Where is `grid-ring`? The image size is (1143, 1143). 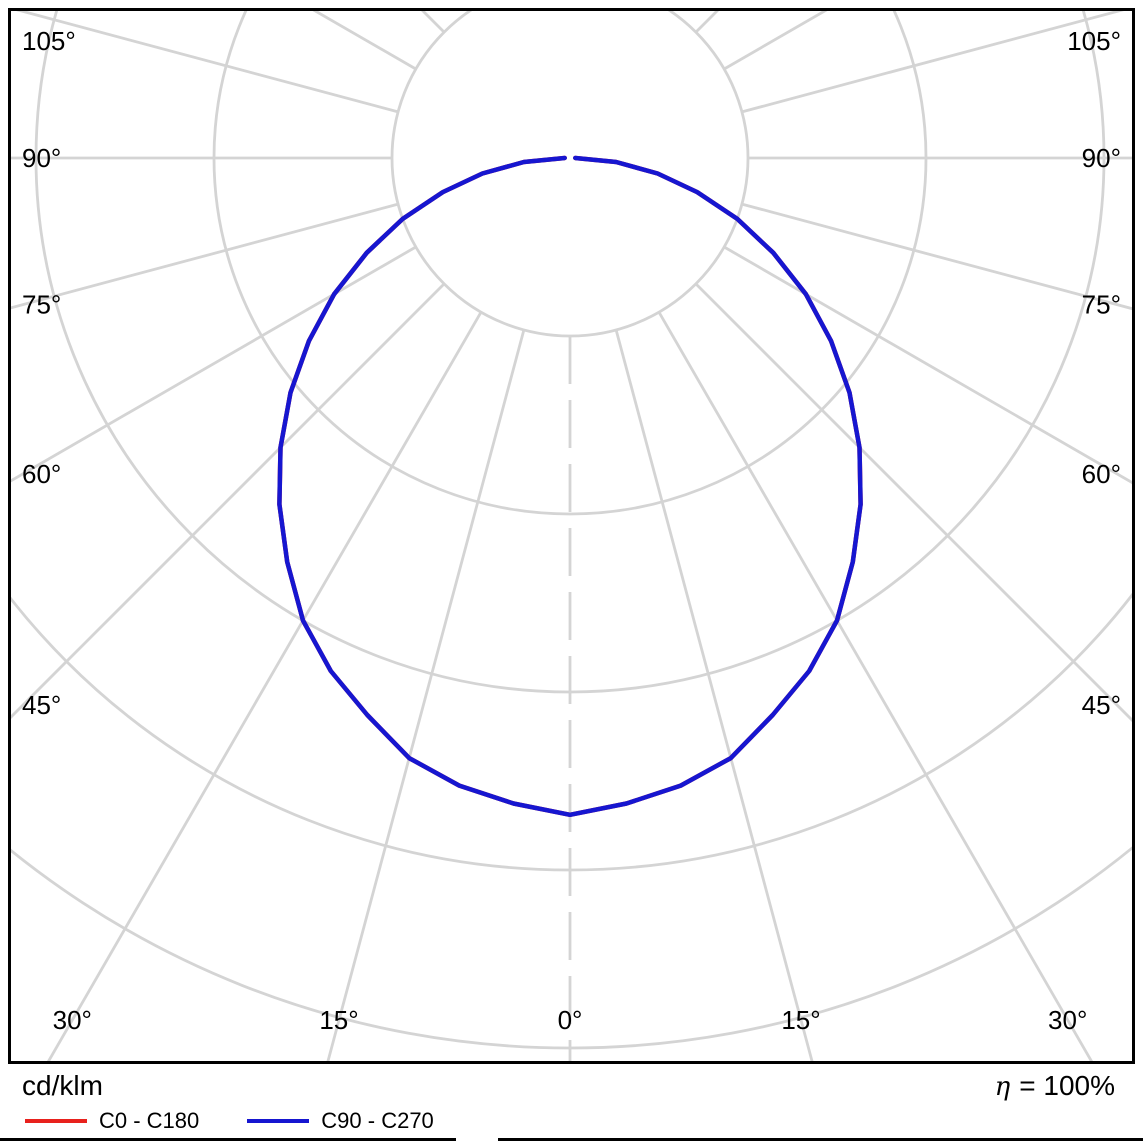
grid-ring is located at coordinates (570, 174).